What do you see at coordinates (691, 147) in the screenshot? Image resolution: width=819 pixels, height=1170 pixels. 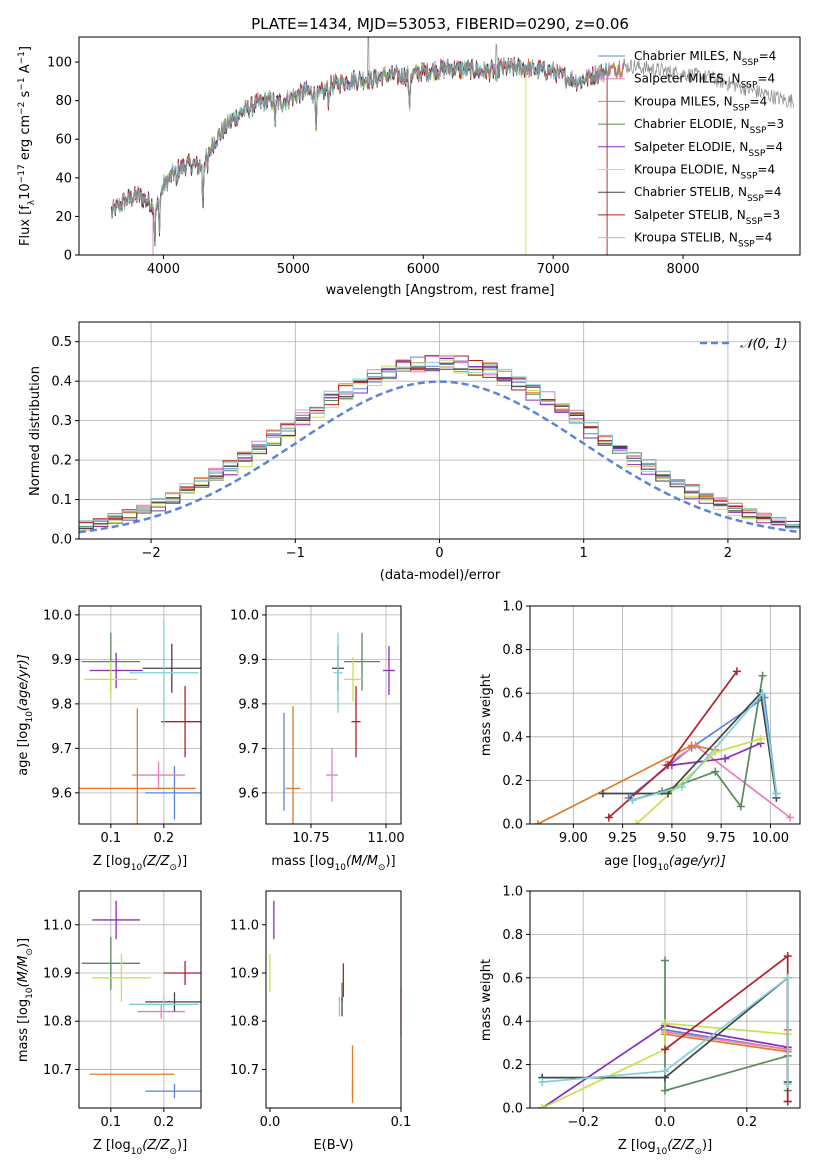 I see `label-part: Salpeter ELODIE, N` at bounding box center [691, 147].